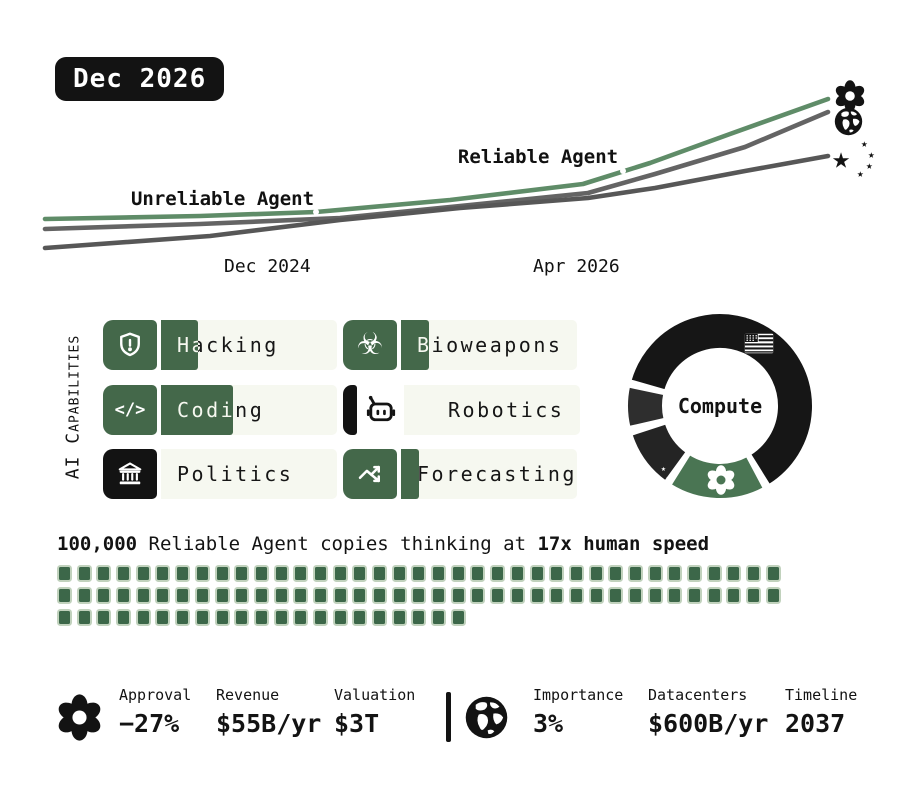 The image size is (908, 792). I want to click on donut-center-label: Compute, so click(720, 406).